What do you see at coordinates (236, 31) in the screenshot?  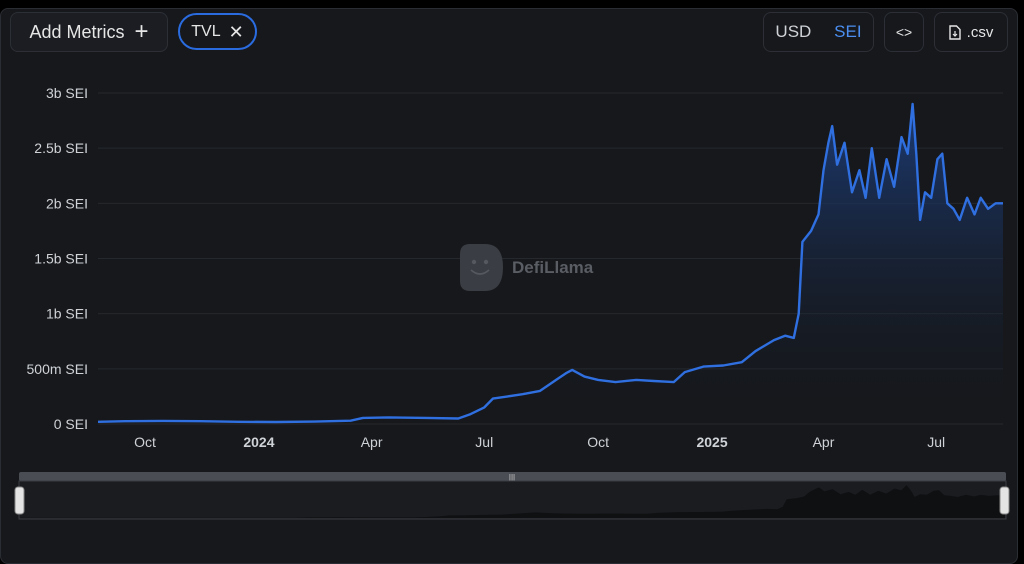 I see `close-icon: ✕` at bounding box center [236, 31].